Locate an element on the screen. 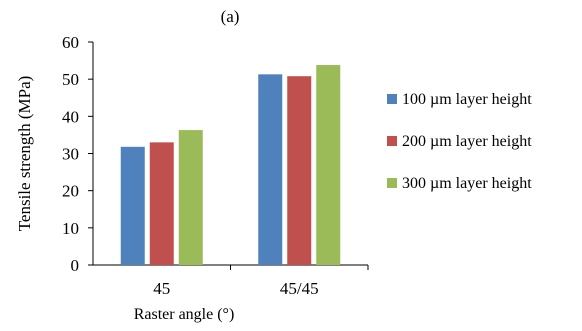 The width and height of the screenshot is (582, 331). legend-label: 200 µm layer height is located at coordinates (467, 141).